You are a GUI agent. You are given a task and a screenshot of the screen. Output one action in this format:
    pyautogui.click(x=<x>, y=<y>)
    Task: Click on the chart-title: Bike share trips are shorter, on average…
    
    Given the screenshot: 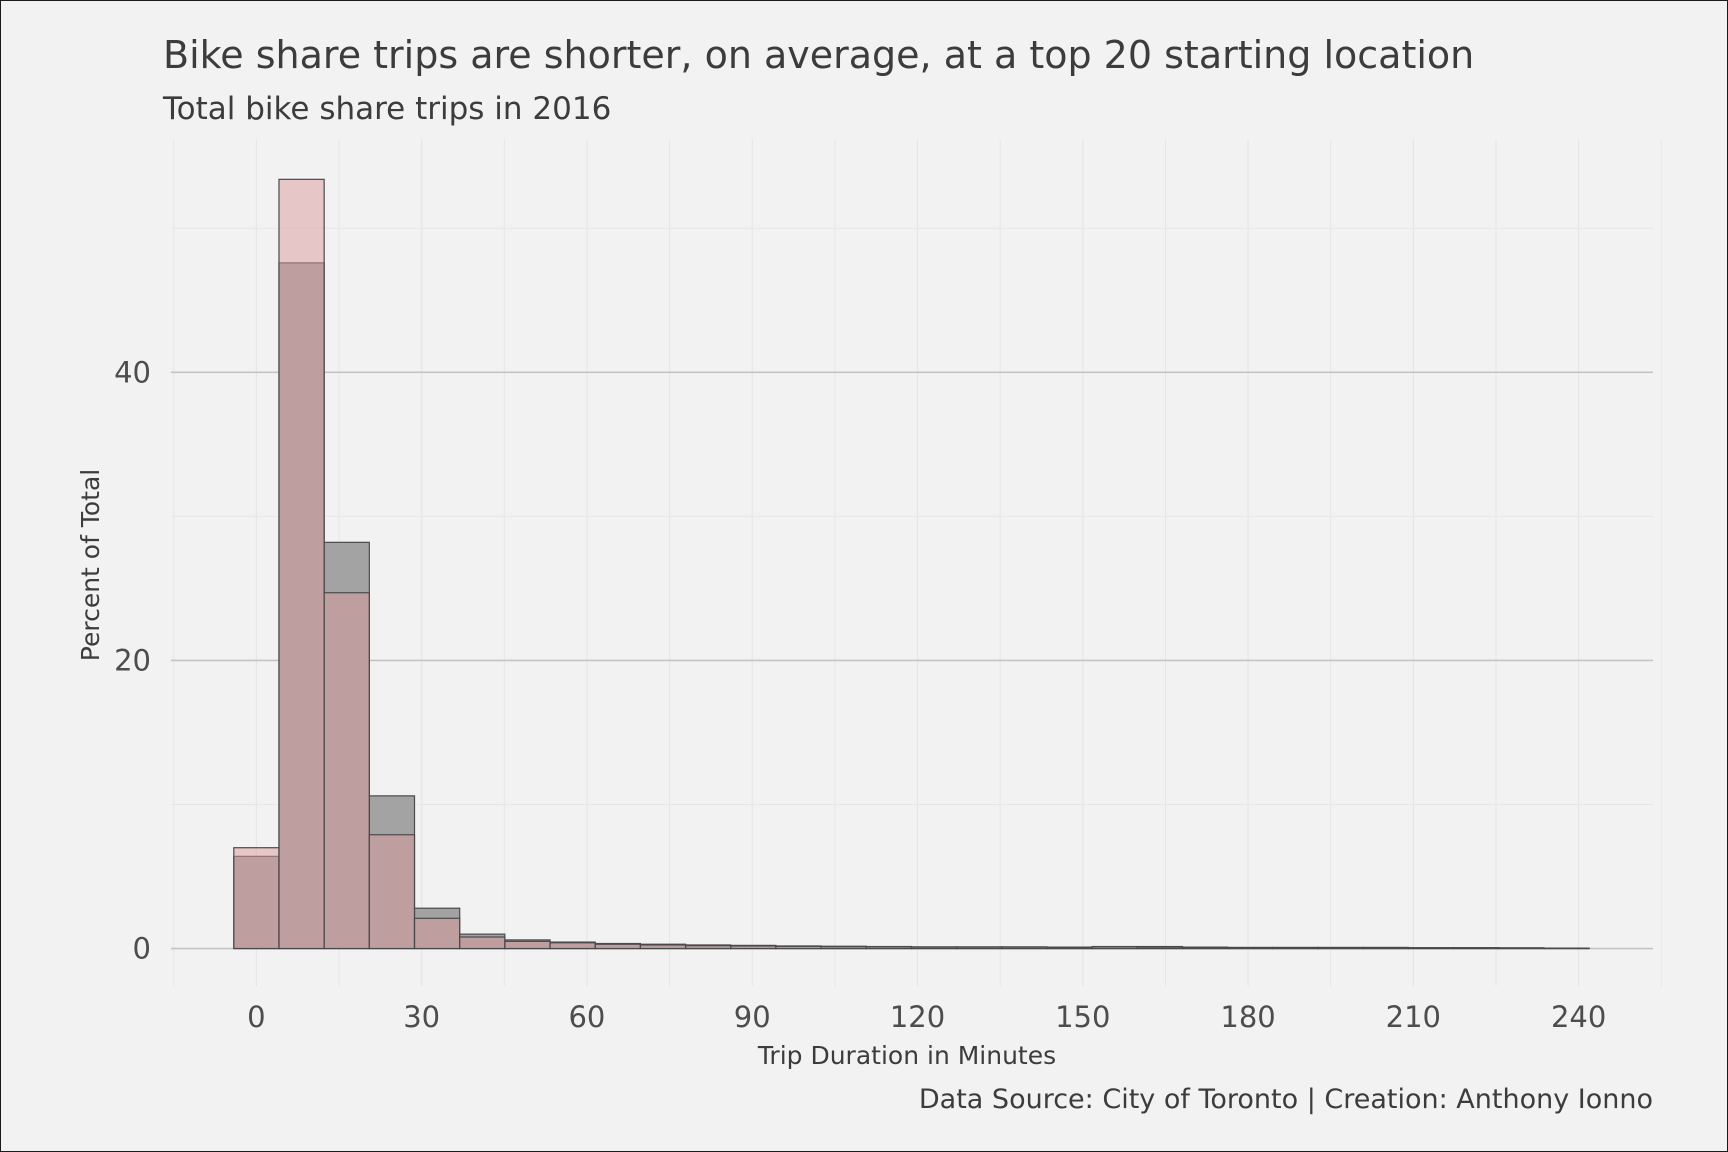 What is the action you would take?
    pyautogui.click(x=818, y=55)
    